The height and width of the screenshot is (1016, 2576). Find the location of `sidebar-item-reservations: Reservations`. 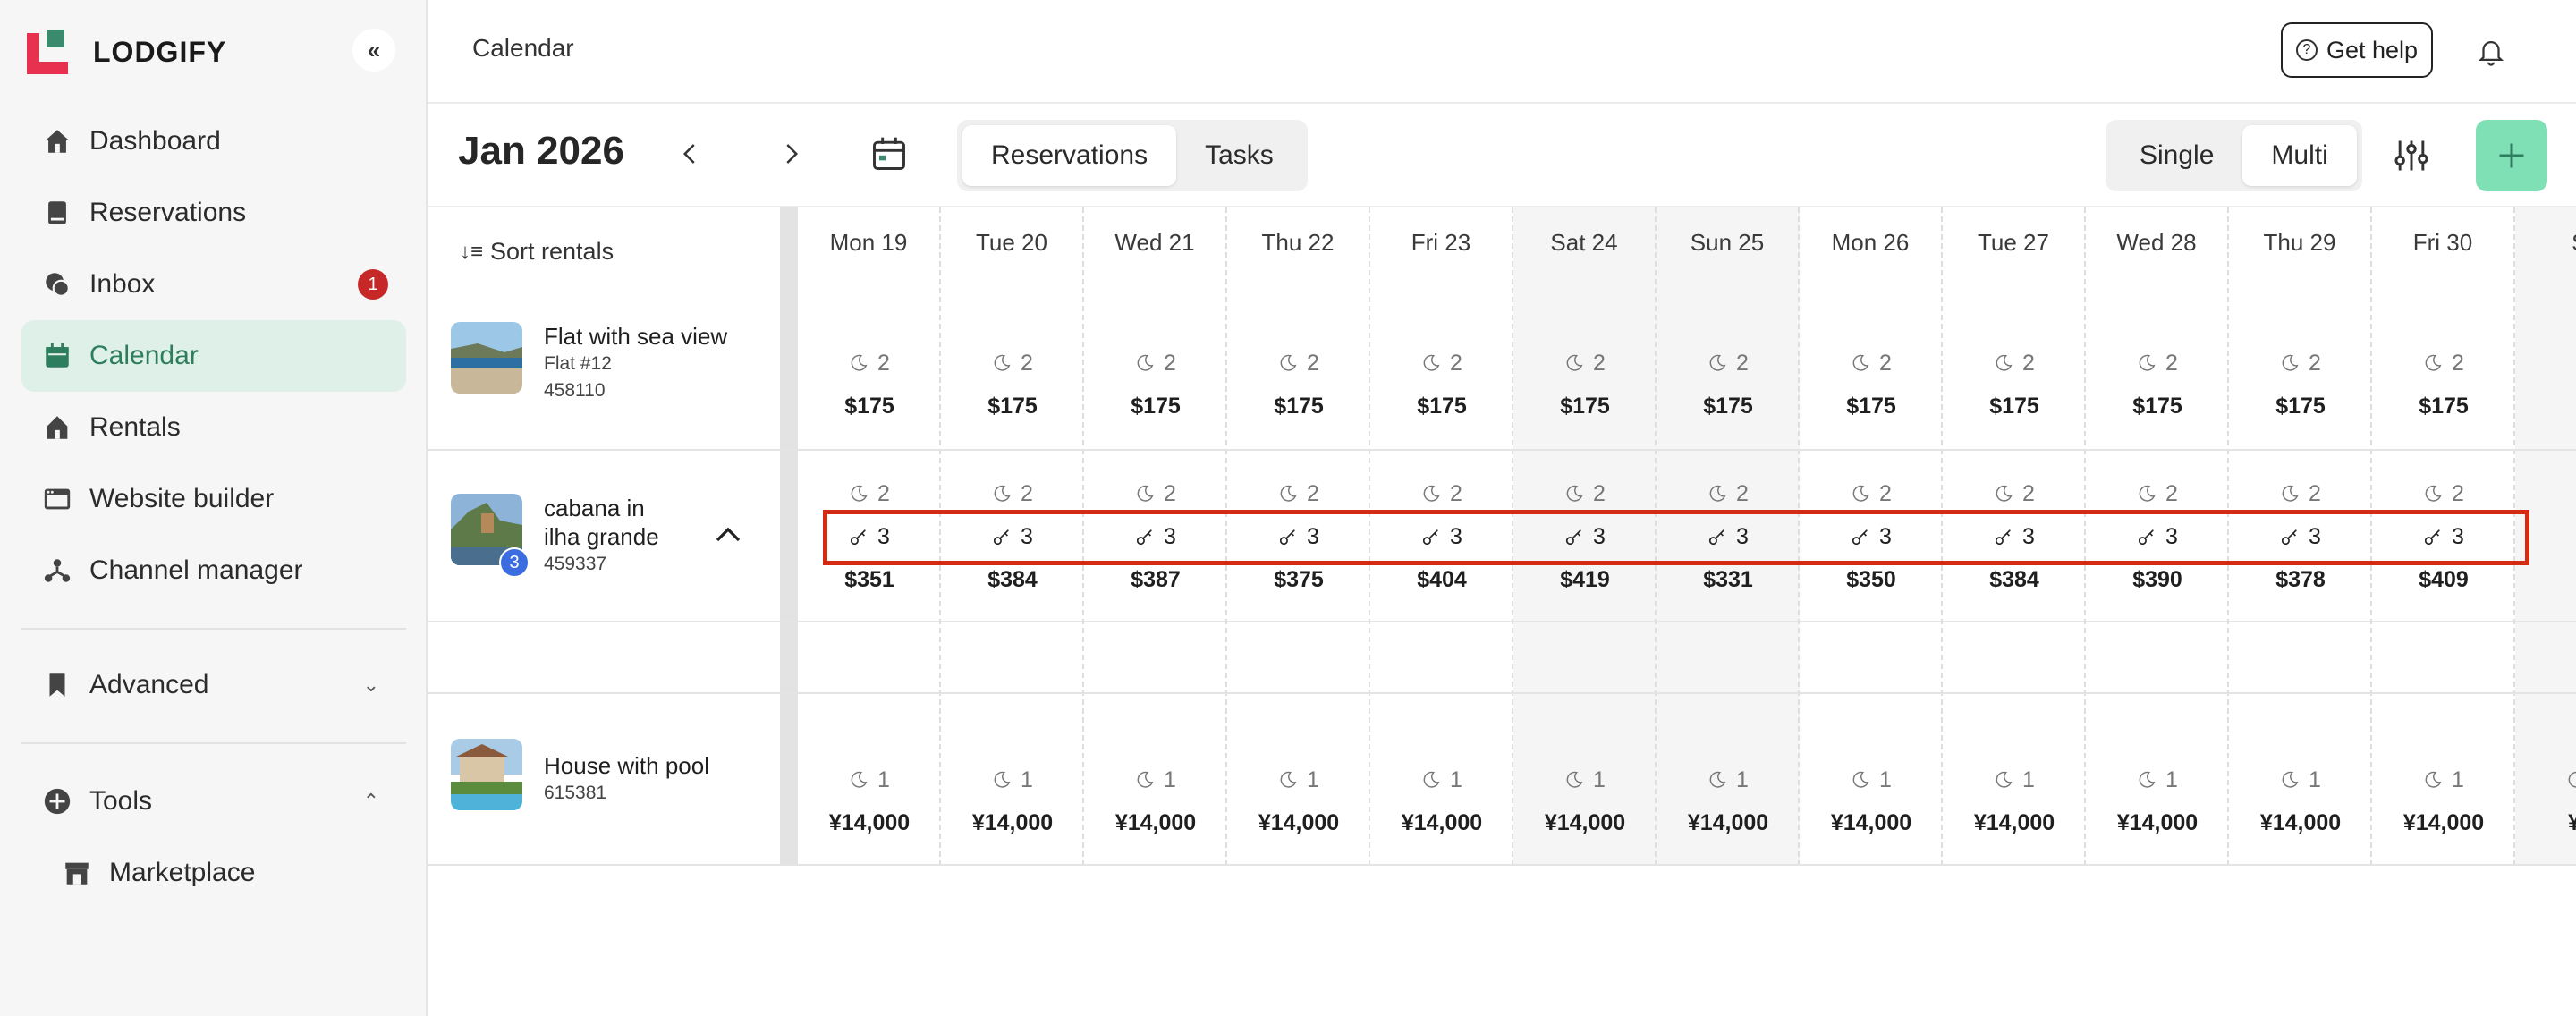

sidebar-item-reservations: Reservations is located at coordinates (213, 213).